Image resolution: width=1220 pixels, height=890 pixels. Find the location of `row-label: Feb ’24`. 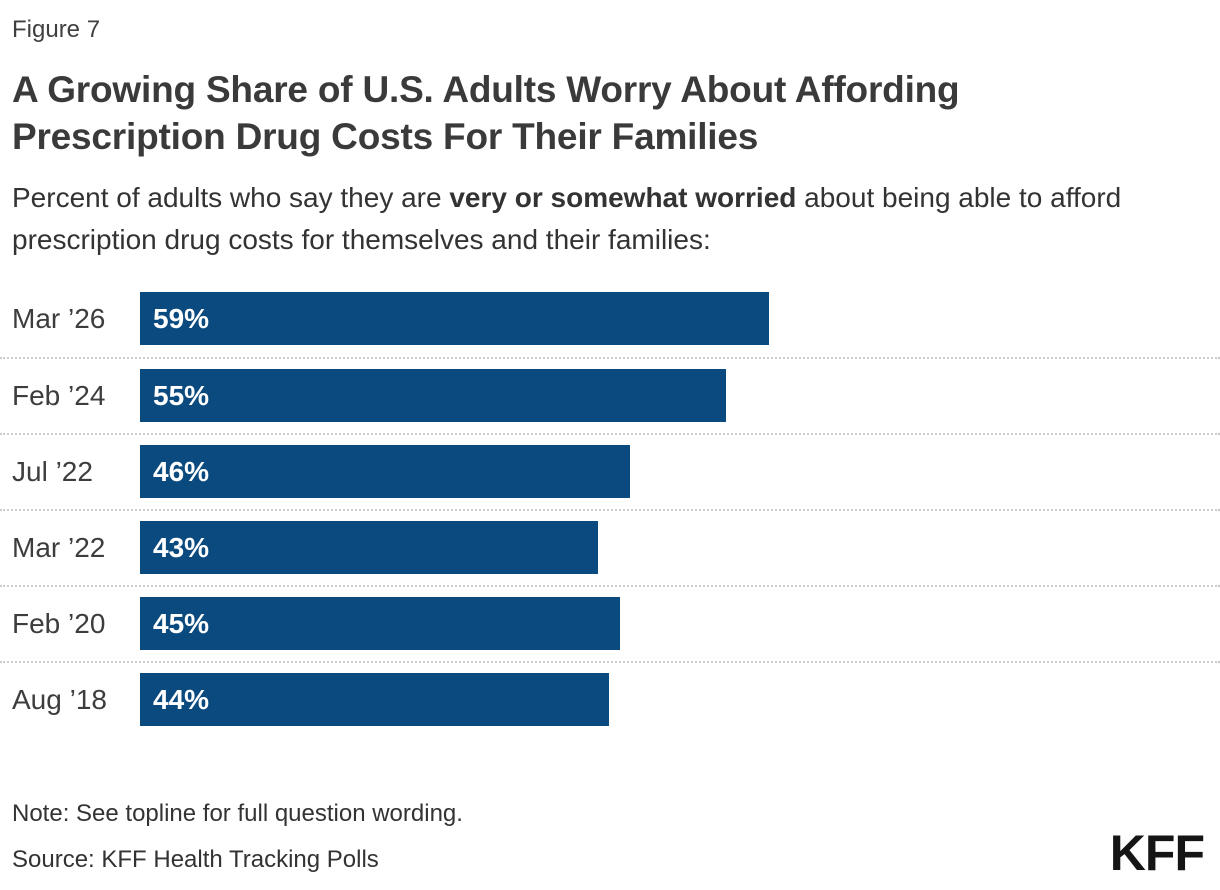

row-label: Feb ’24 is located at coordinates (59, 395).